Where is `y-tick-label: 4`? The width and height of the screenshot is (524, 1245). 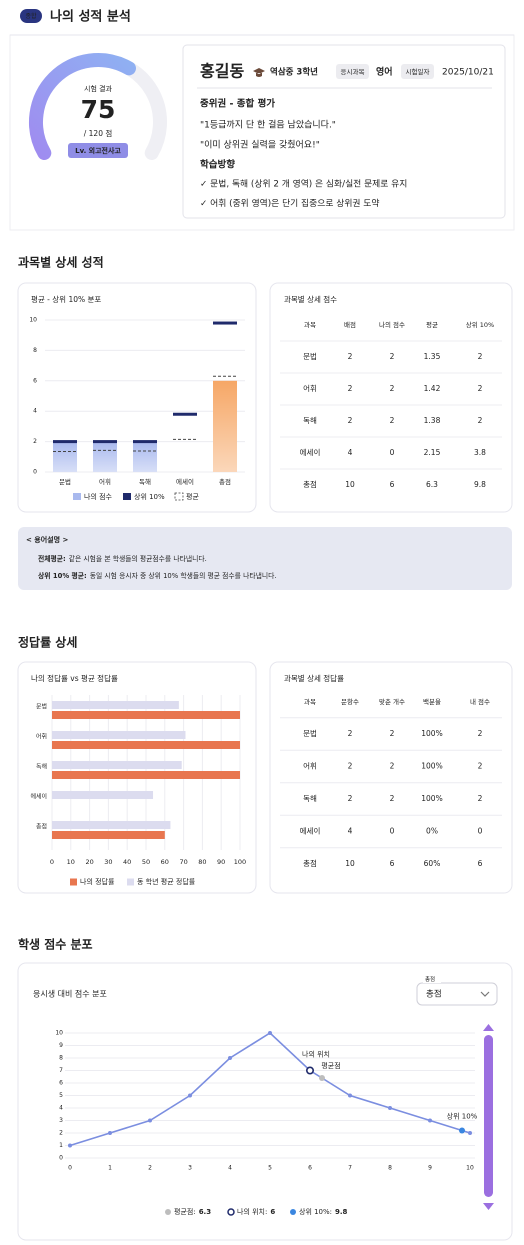 y-tick-label: 4 is located at coordinates (35, 411).